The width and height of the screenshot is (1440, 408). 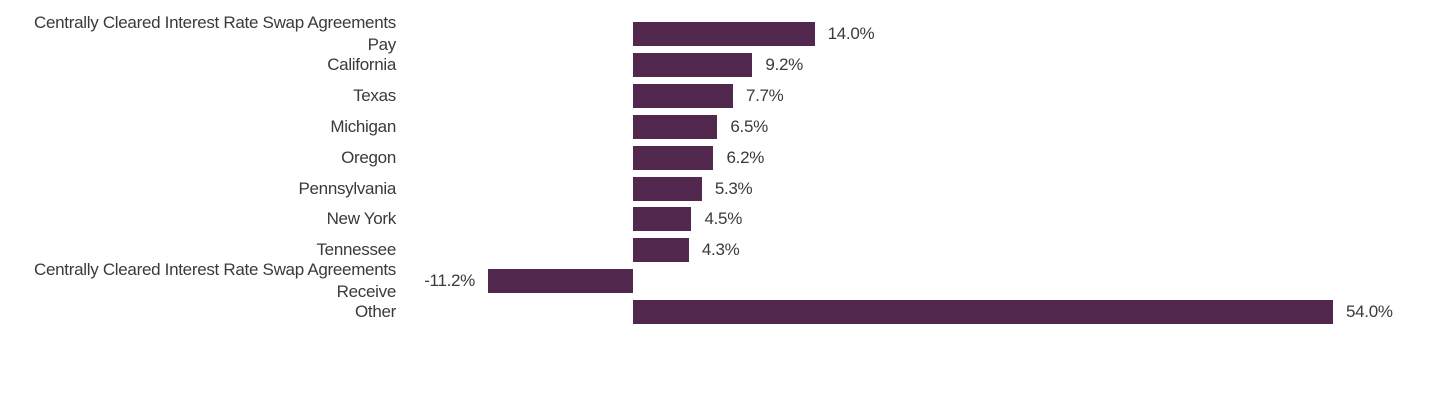 I want to click on value-label: 5.3%, so click(x=733, y=188).